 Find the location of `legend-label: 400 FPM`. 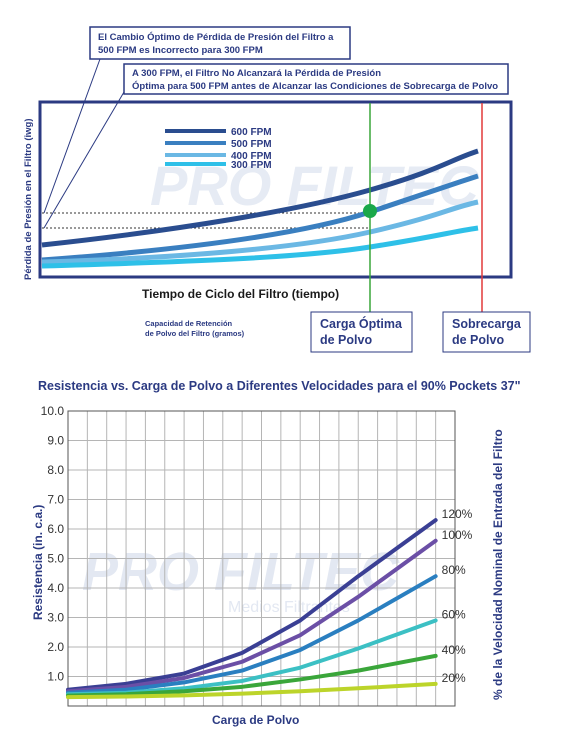

legend-label: 400 FPM is located at coordinates (251, 156).